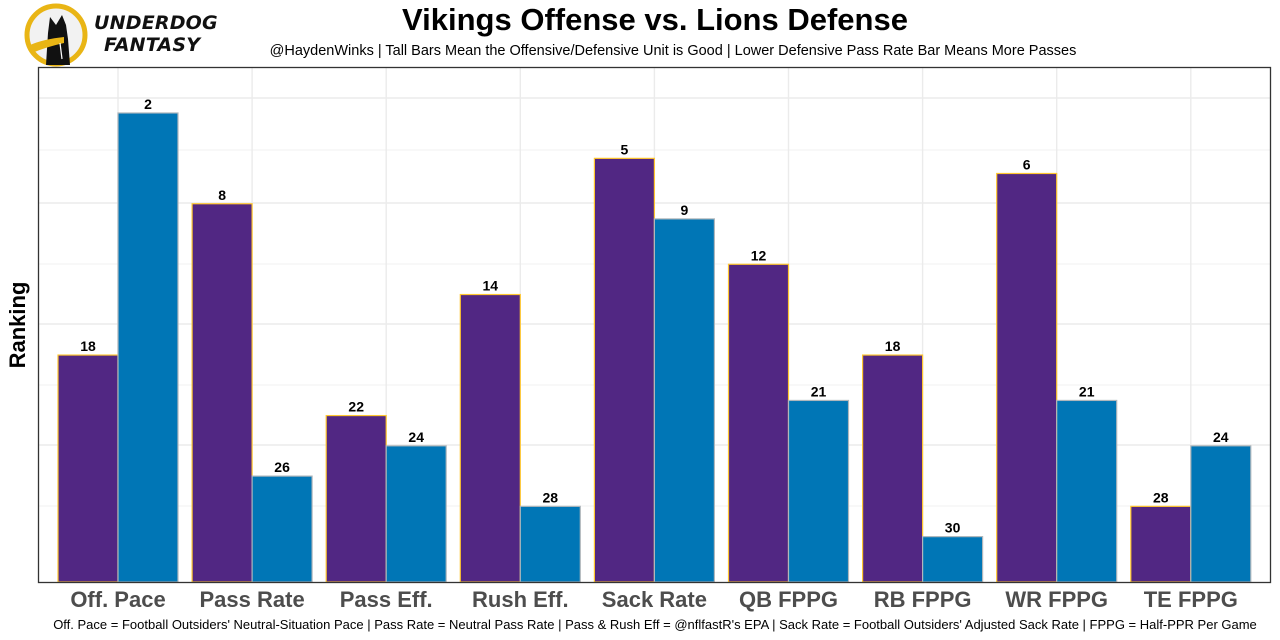 This screenshot has width=1280, height=640. Describe the element at coordinates (152, 45) in the screenshot. I see `brand-name-line2: FANTASY` at that location.